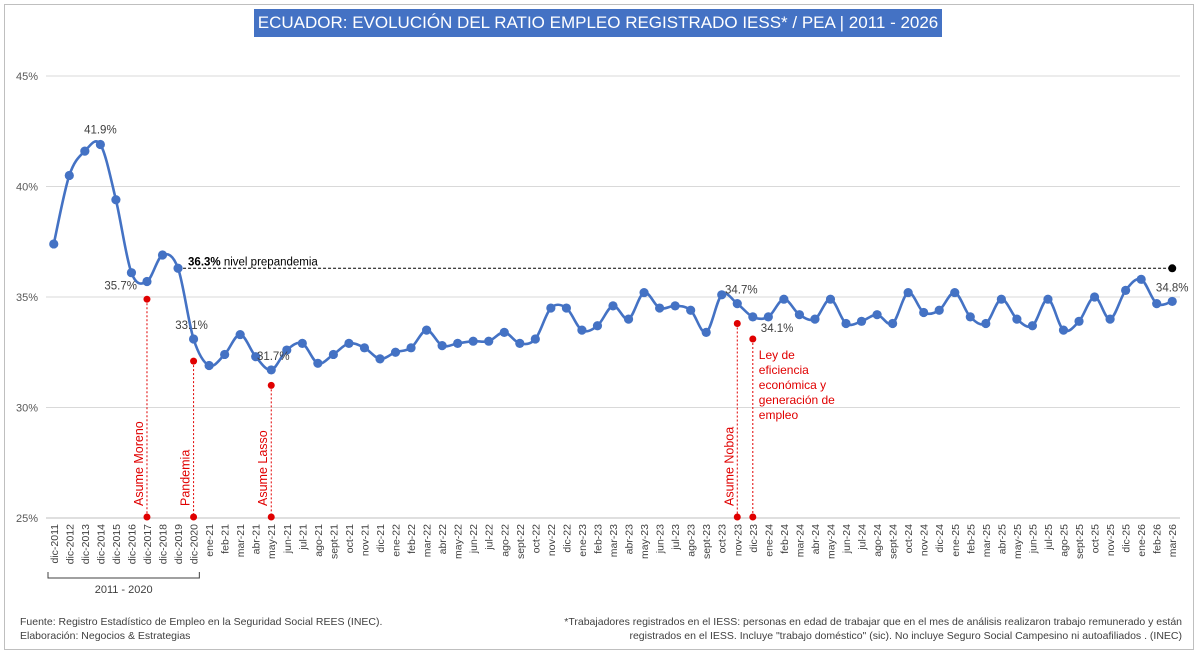 The width and height of the screenshot is (1200, 656). What do you see at coordinates (521, 541) in the screenshot?
I see `x-tick-label: sept-22` at bounding box center [521, 541].